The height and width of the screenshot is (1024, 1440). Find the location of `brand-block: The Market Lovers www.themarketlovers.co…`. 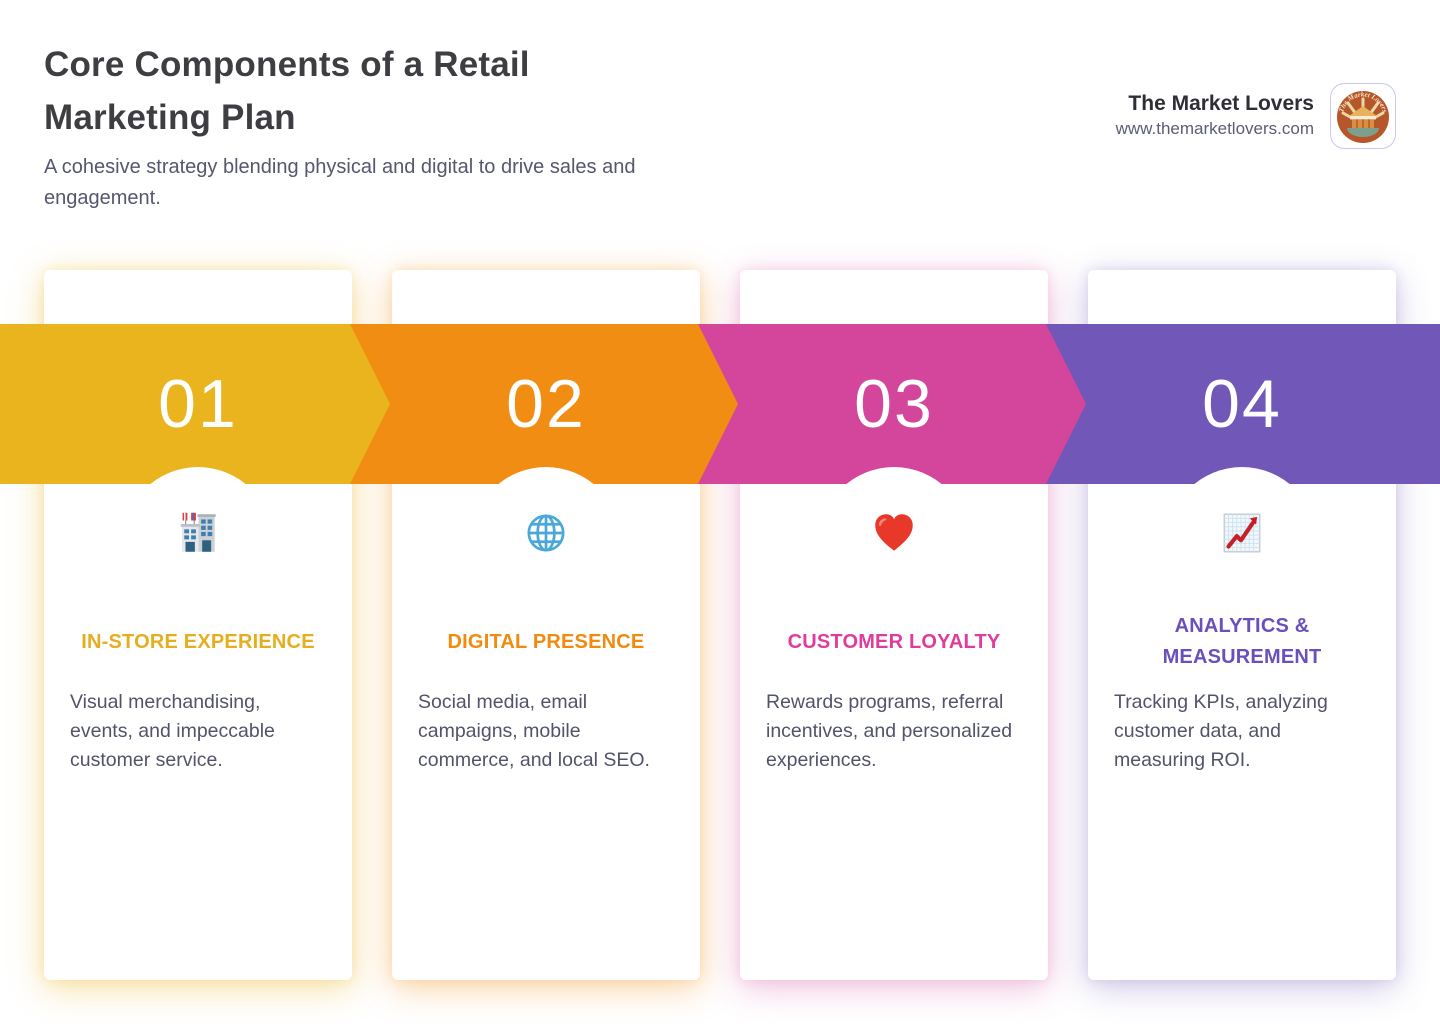

brand-block: The Market Lovers www.themarketlovers.co… is located at coordinates (1256, 116).